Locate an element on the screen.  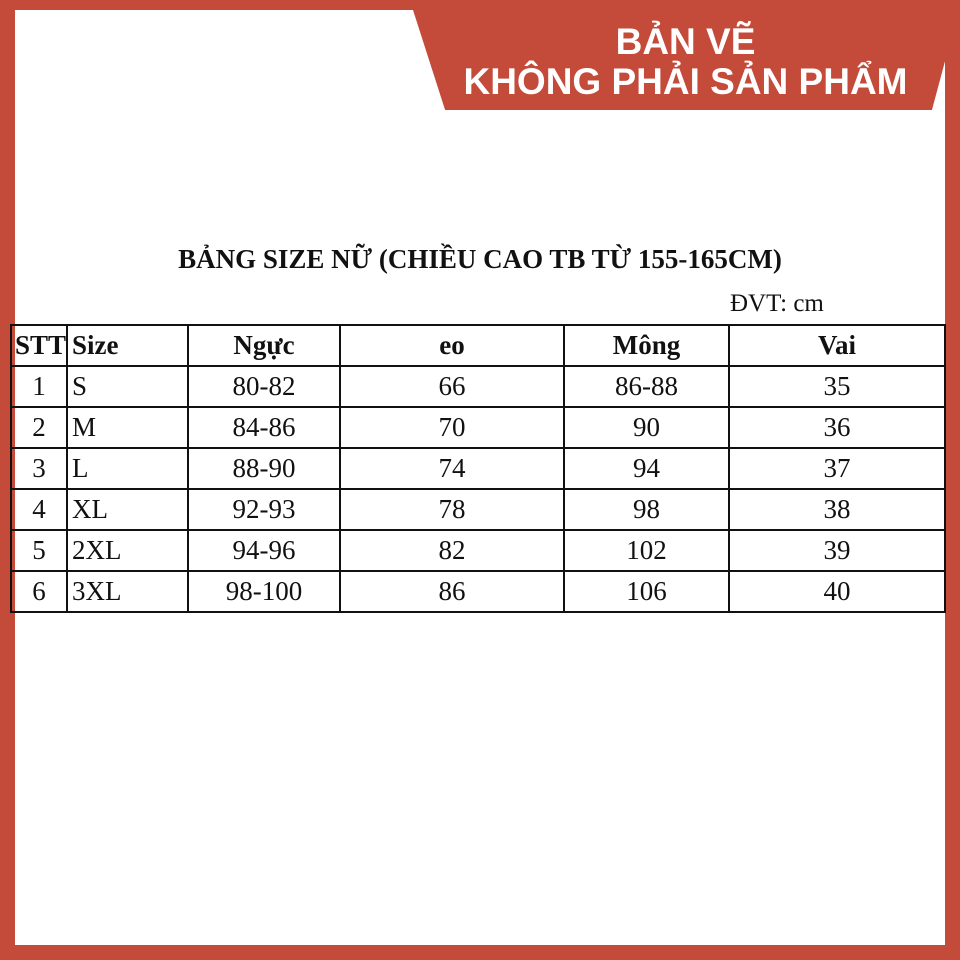
cell-size: S is located at coordinates (127, 386).